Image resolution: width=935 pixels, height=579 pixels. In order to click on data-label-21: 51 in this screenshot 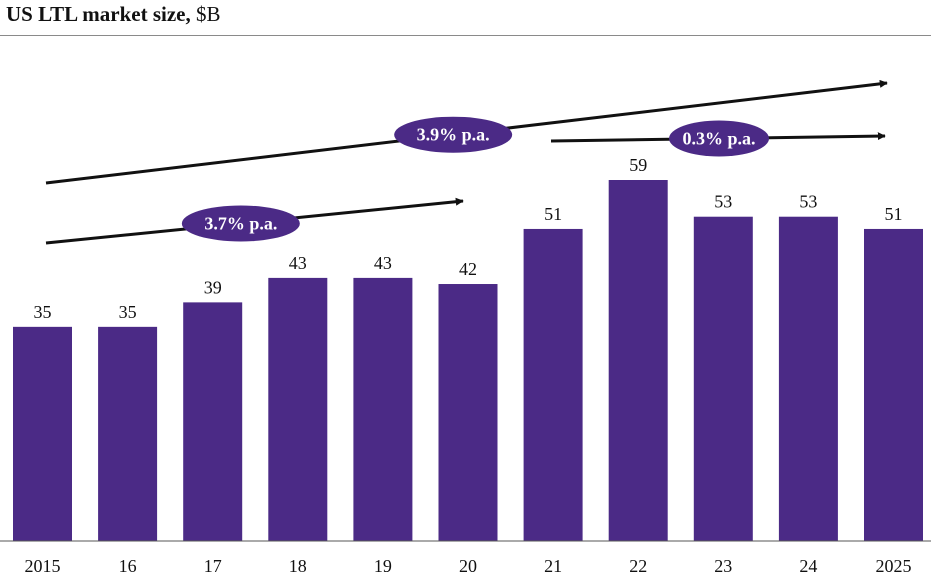, I will do `click(553, 214)`.